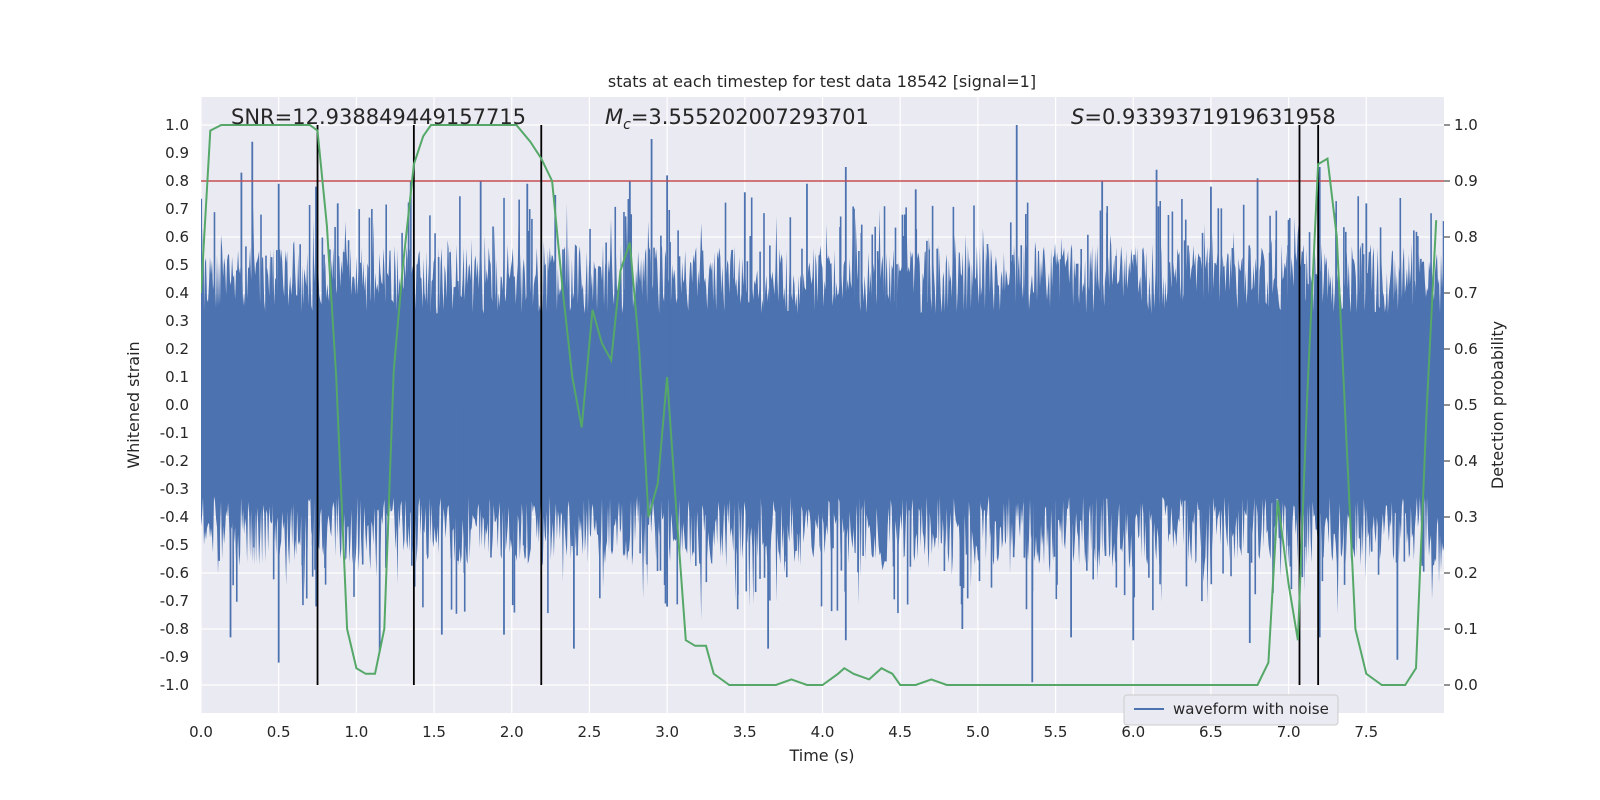 The height and width of the screenshot is (800, 1600). I want to click on x-tick-label: 4.5, so click(900, 732).